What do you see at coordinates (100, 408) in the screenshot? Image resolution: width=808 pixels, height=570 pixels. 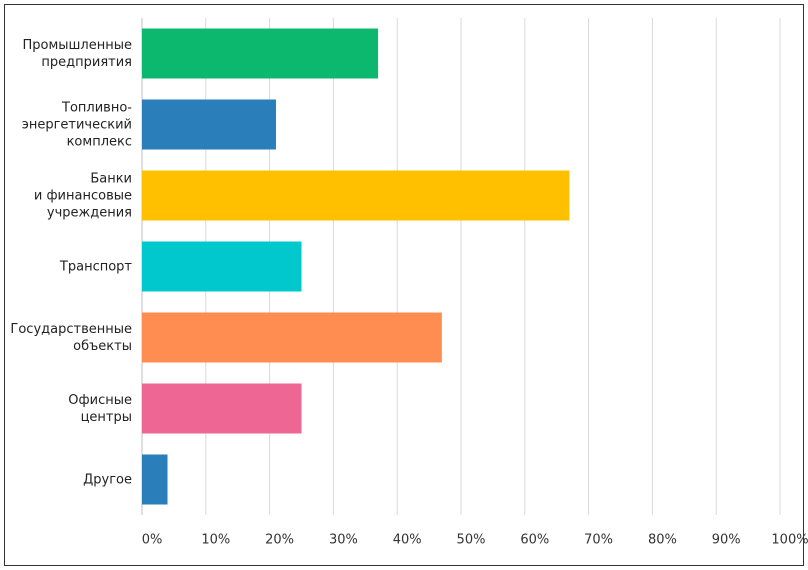 I see `y-tick-label: Офисные центры` at bounding box center [100, 408].